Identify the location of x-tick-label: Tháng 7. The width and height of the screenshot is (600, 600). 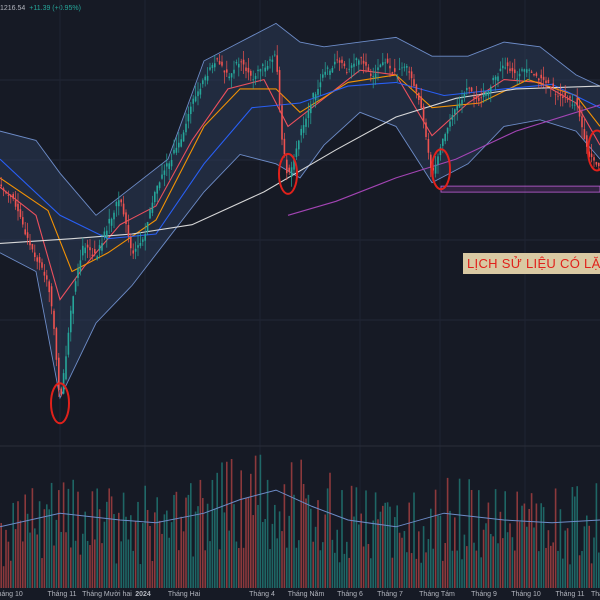
(390, 594).